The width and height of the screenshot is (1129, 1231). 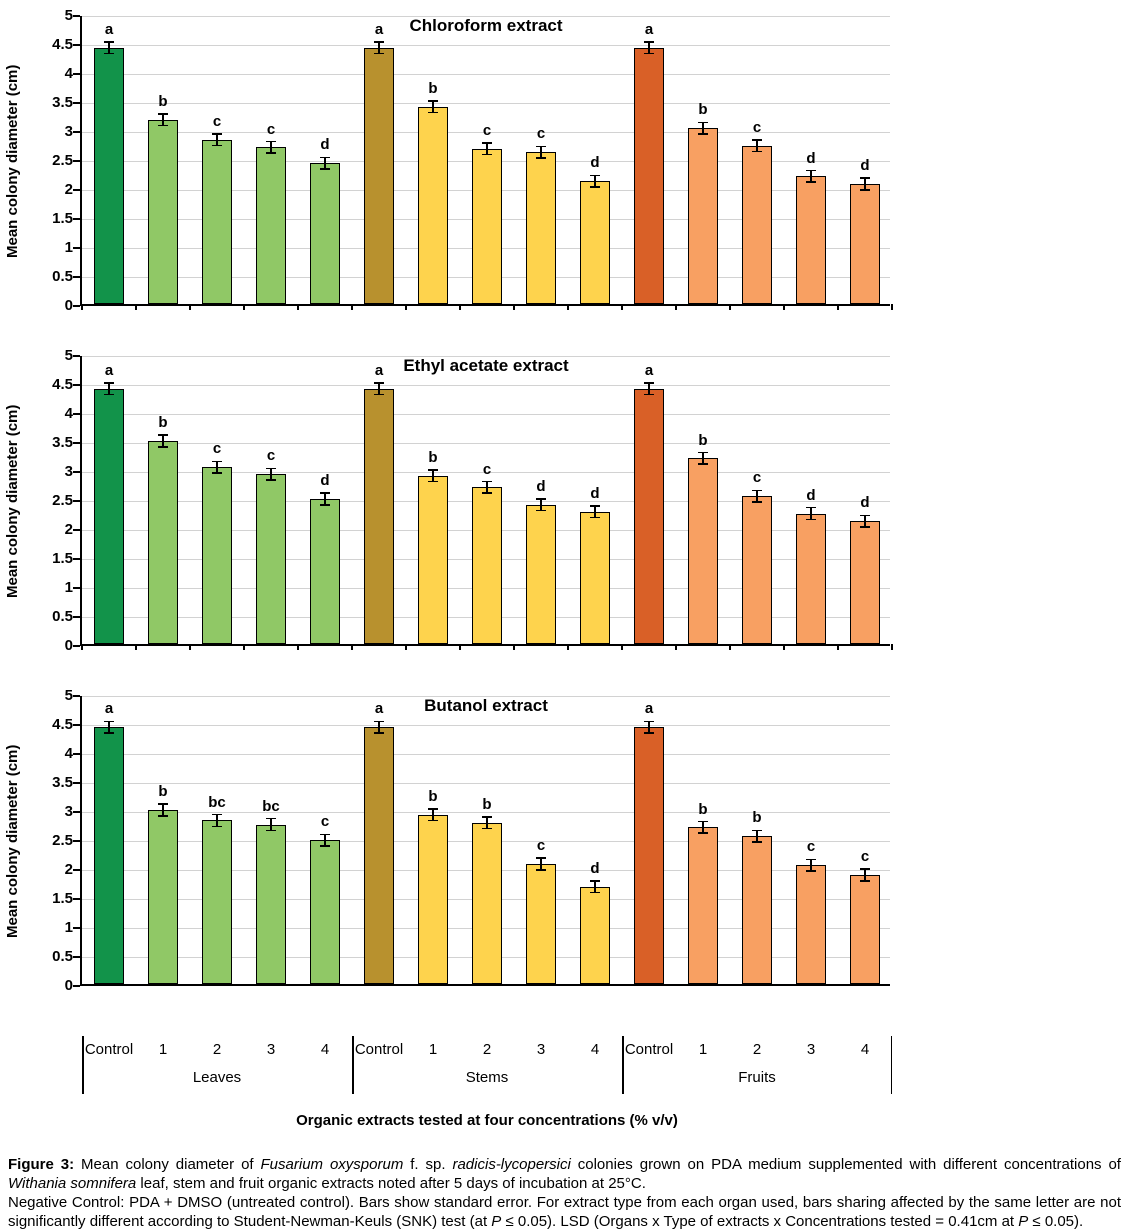 I want to click on y-tick-label: 3, so click(x=68, y=471).